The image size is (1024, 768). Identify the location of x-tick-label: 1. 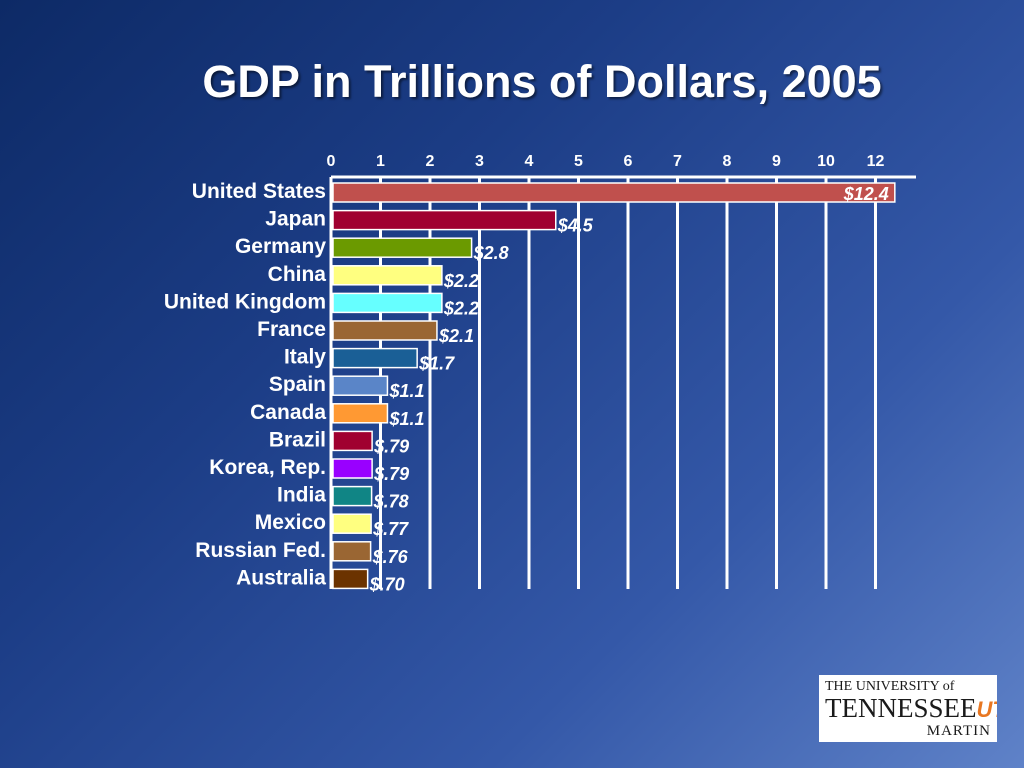
(380, 161).